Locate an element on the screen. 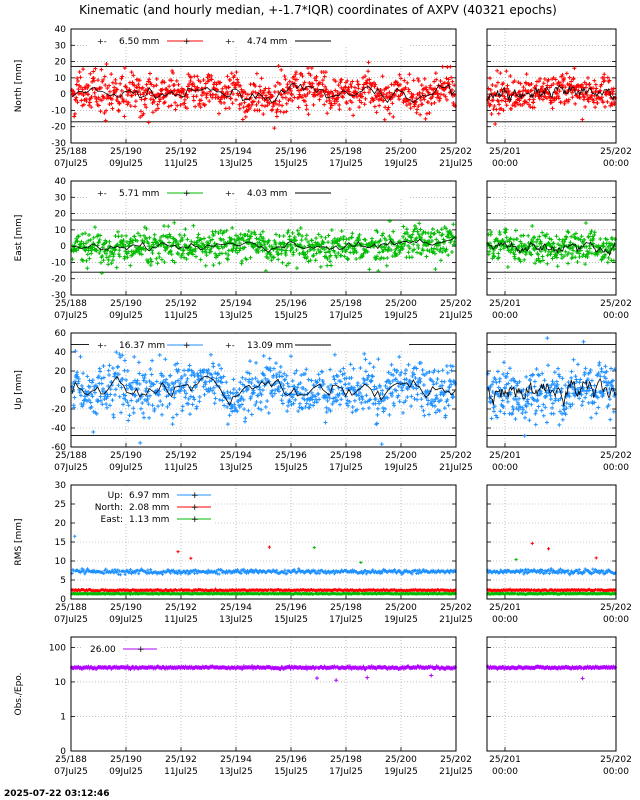 The height and width of the screenshot is (800, 640). y-tick-label: 30 is located at coordinates (61, 198).